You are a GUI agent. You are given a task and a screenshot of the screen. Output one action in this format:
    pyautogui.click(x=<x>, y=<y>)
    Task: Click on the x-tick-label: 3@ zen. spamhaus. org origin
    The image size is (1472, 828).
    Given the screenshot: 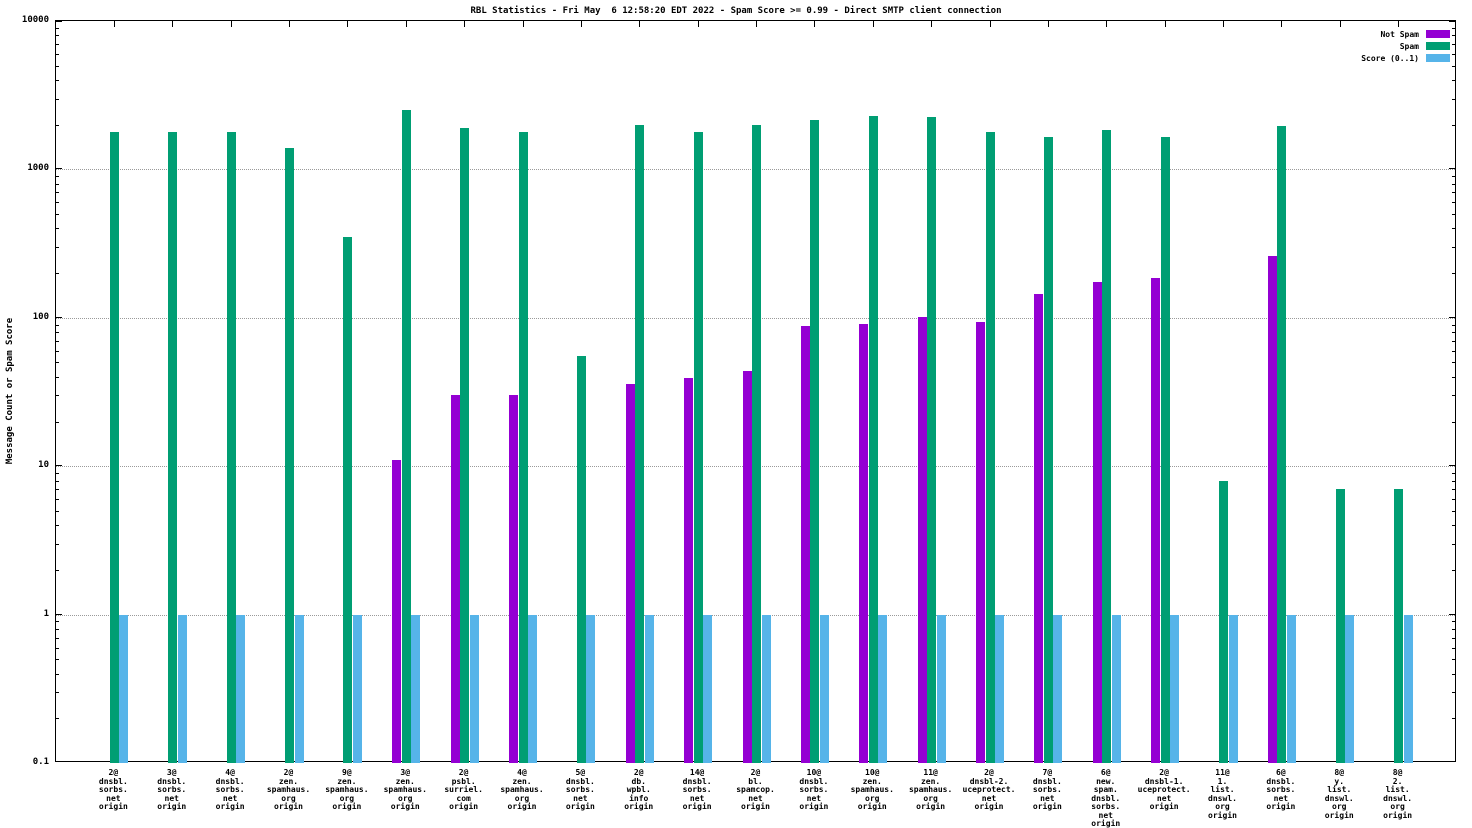 What is the action you would take?
    pyautogui.click(x=405, y=789)
    